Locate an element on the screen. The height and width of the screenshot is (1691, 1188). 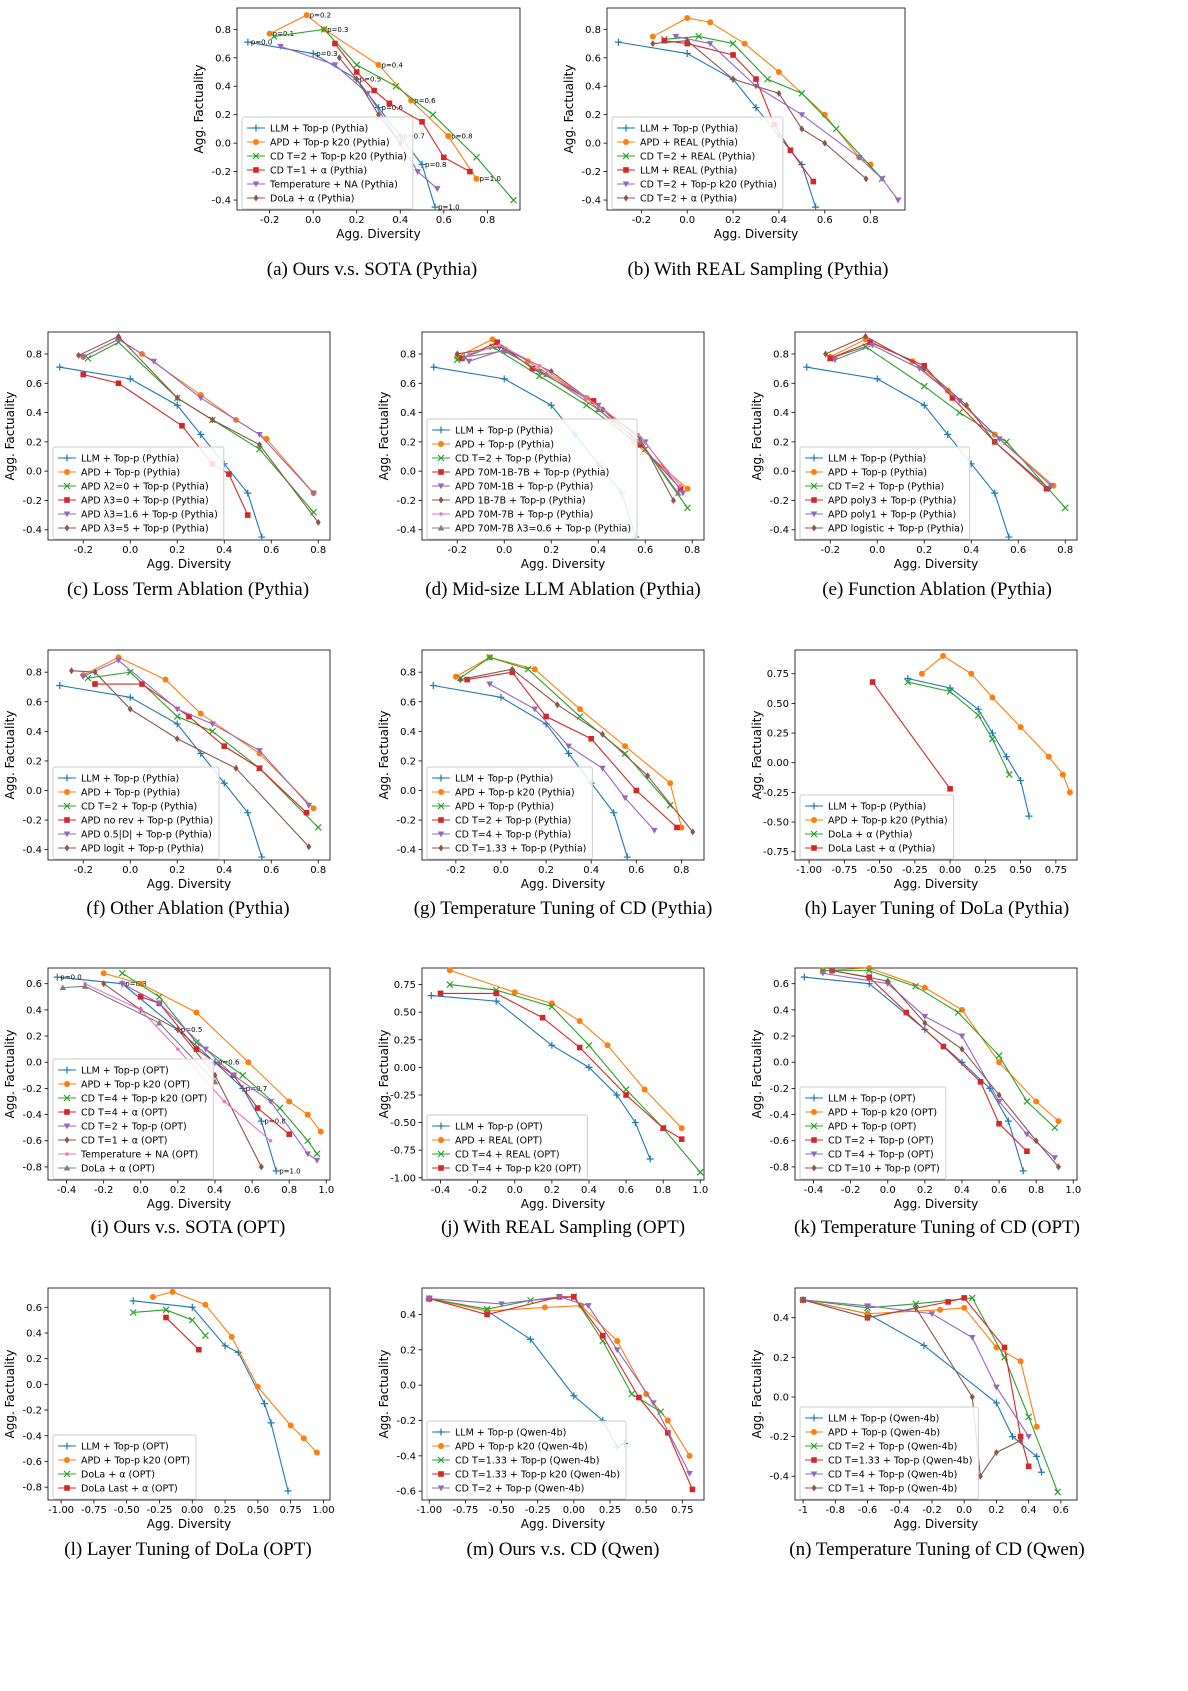
y-tick-label: 0.6 is located at coordinates (34, 984).